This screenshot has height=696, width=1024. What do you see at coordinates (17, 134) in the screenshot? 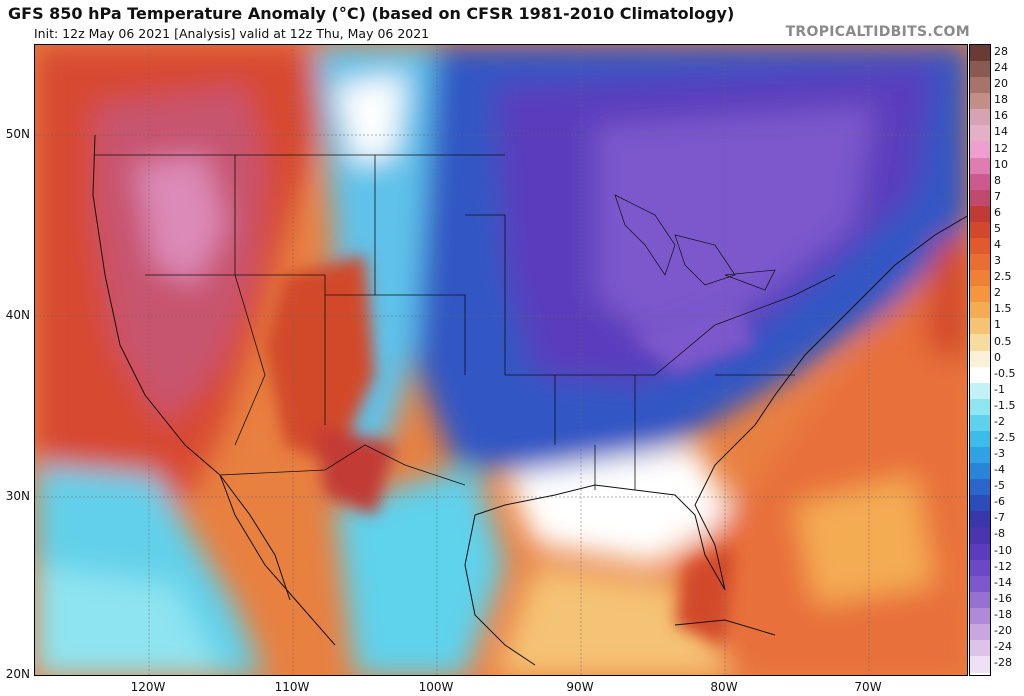
I see `lat-label: 50N` at bounding box center [17, 134].